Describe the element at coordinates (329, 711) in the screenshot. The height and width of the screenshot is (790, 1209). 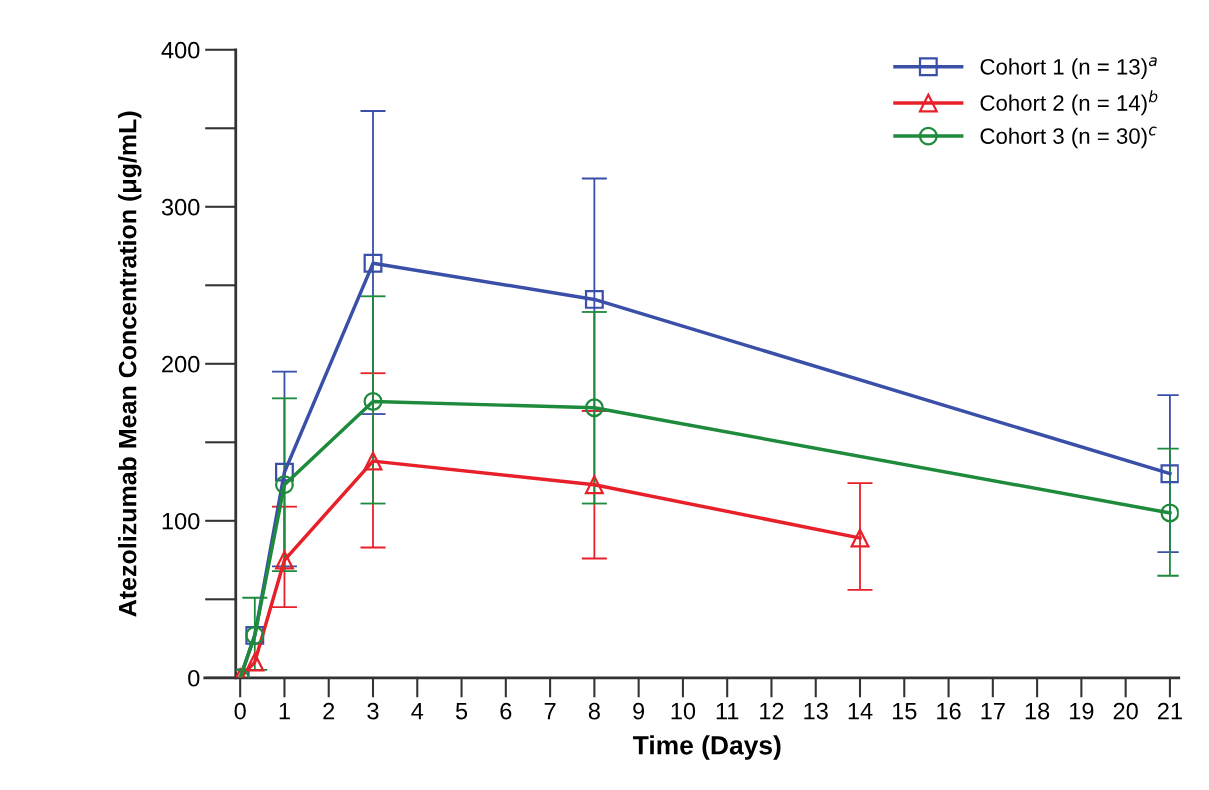
I see `x-tick-label: 2` at that location.